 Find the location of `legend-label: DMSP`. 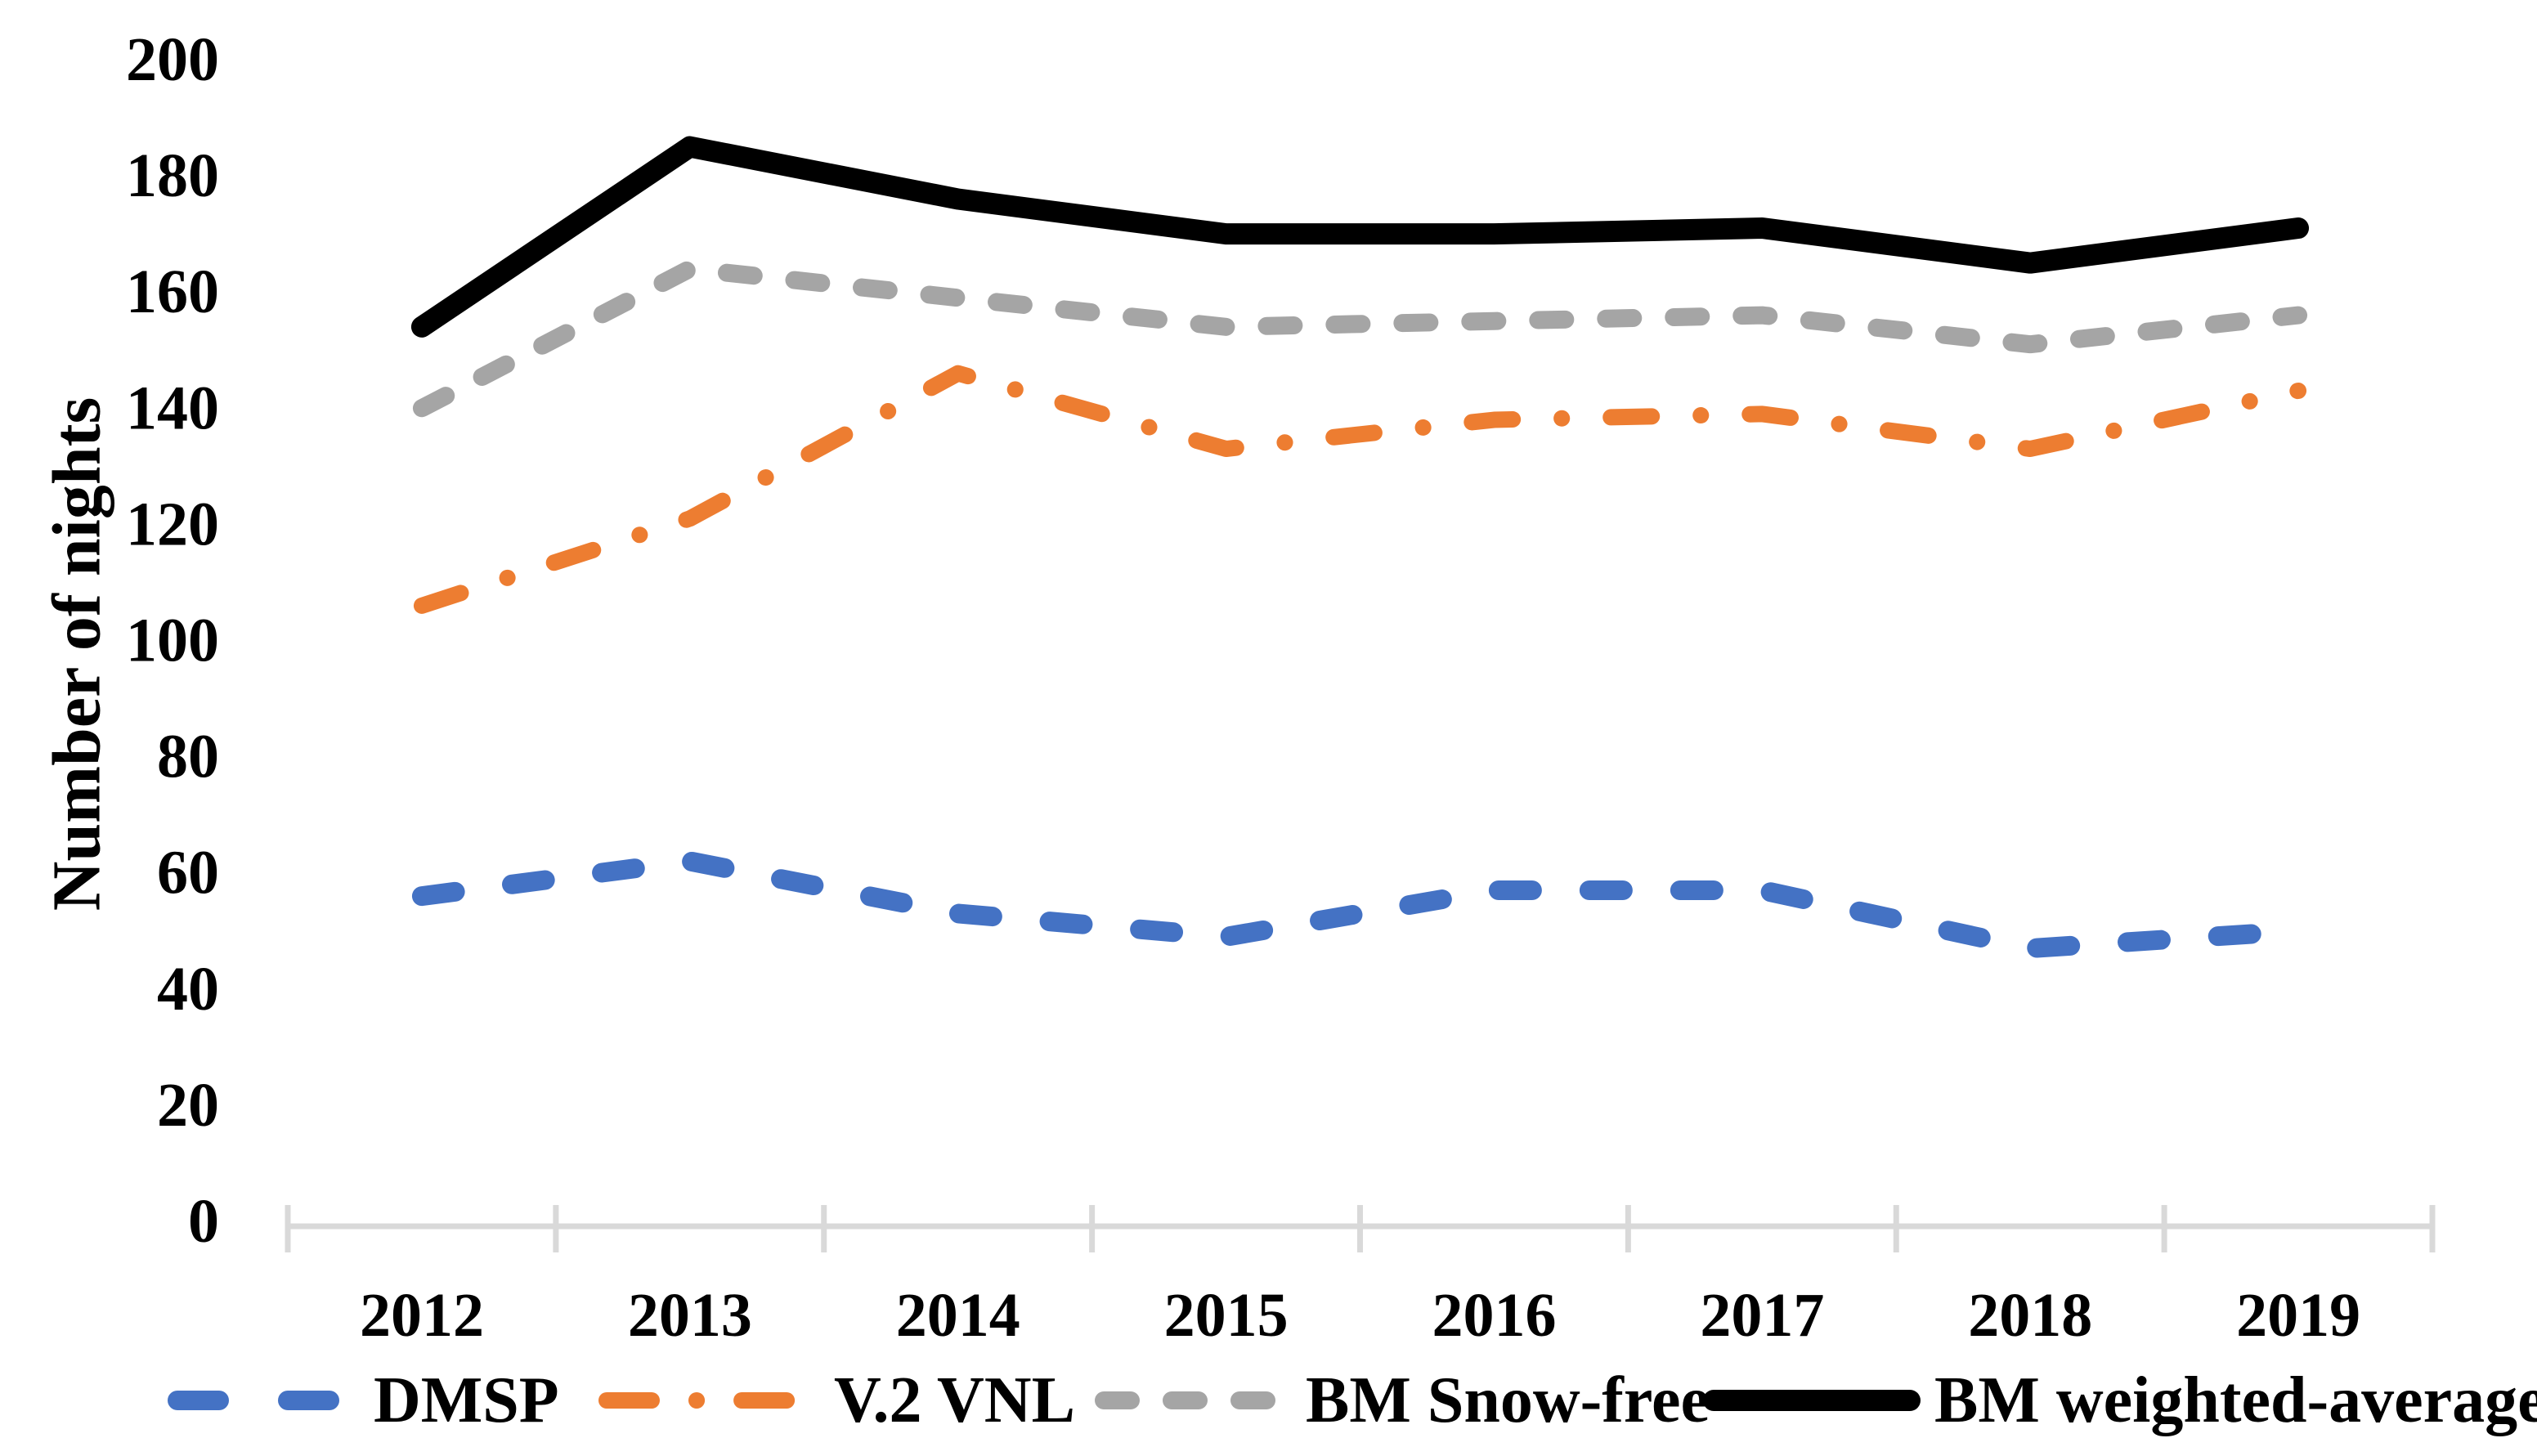

legend-label: DMSP is located at coordinates (466, 1400).